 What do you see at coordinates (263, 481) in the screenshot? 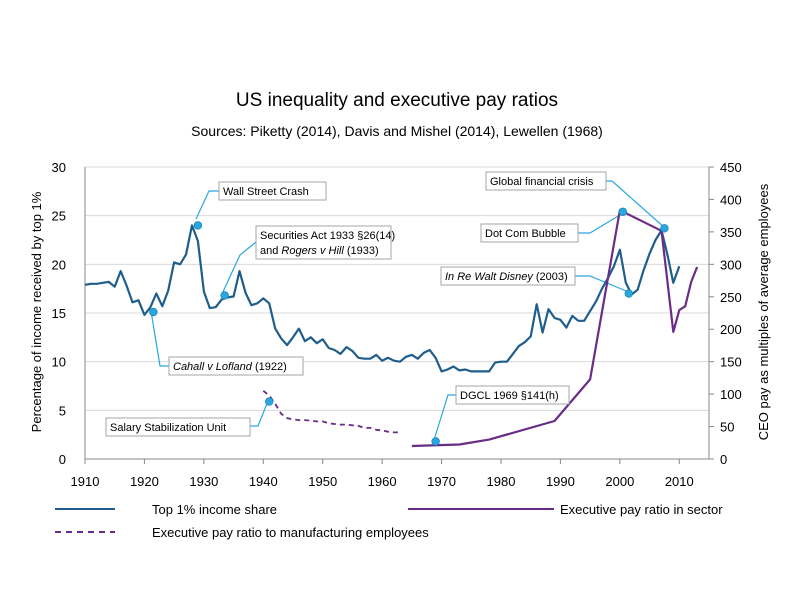
I see `x-tick-label: 1940` at bounding box center [263, 481].